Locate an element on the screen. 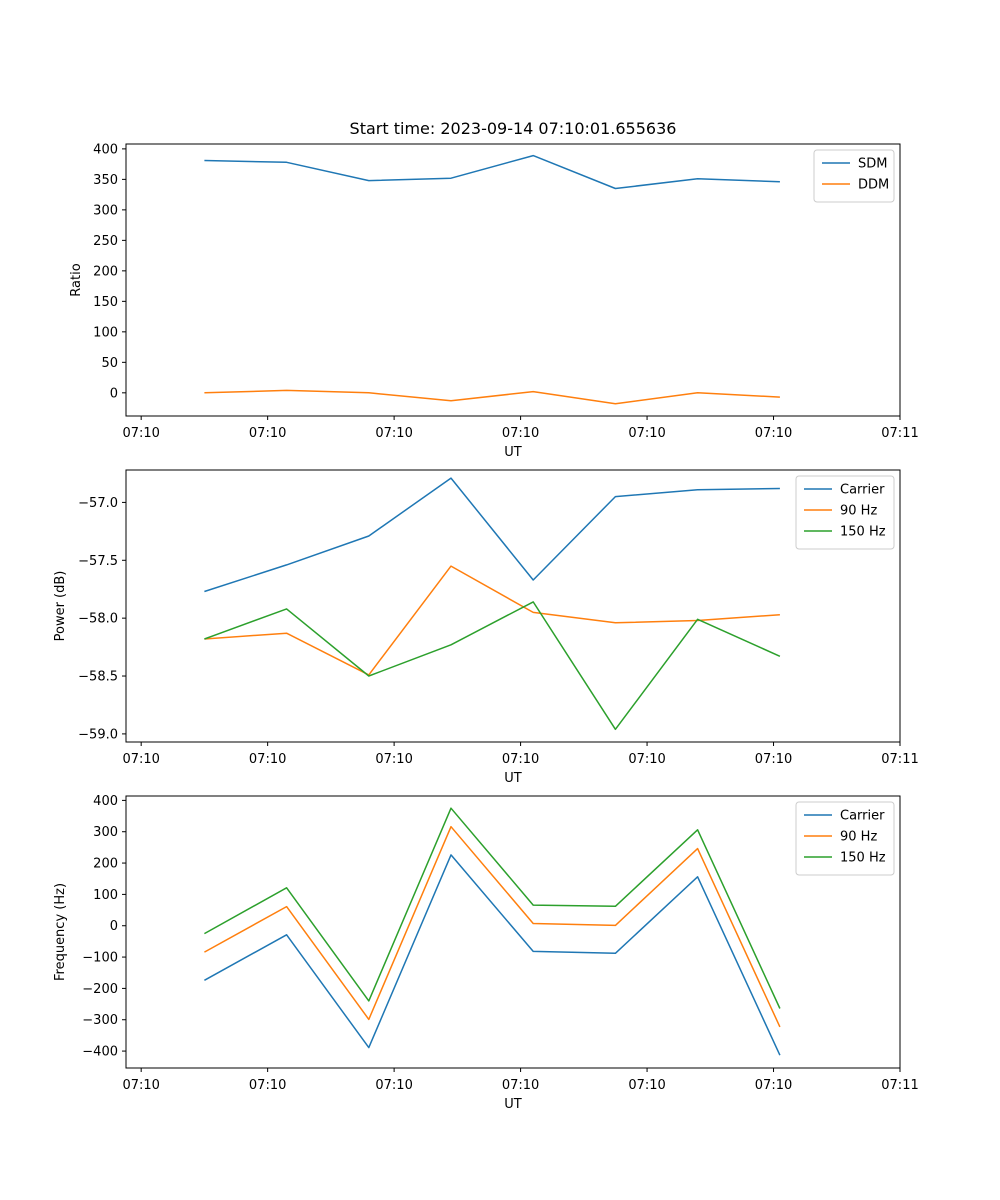  y-axis-label: Frequency (Hz) is located at coordinates (60, 932).